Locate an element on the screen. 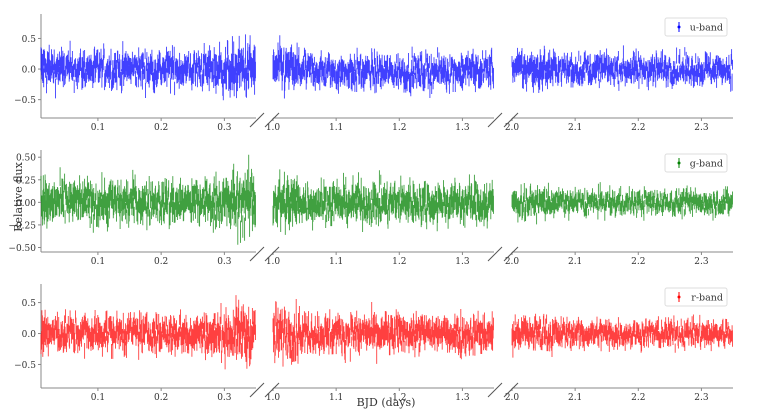 The height and width of the screenshot is (416, 758). y-tick-label: 0.50 is located at coordinates (26, 159).